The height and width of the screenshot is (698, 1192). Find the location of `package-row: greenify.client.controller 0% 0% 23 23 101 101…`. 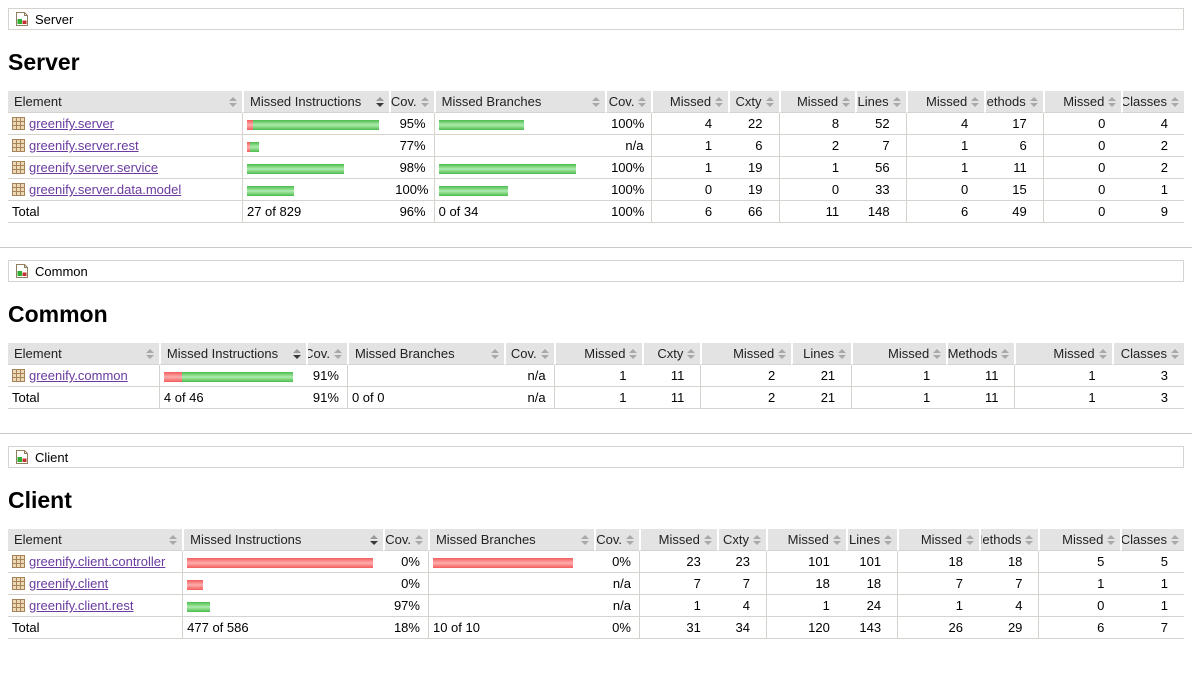

package-row: greenify.client.controller 0% 0% 23 23 101 101… is located at coordinates (596, 562).